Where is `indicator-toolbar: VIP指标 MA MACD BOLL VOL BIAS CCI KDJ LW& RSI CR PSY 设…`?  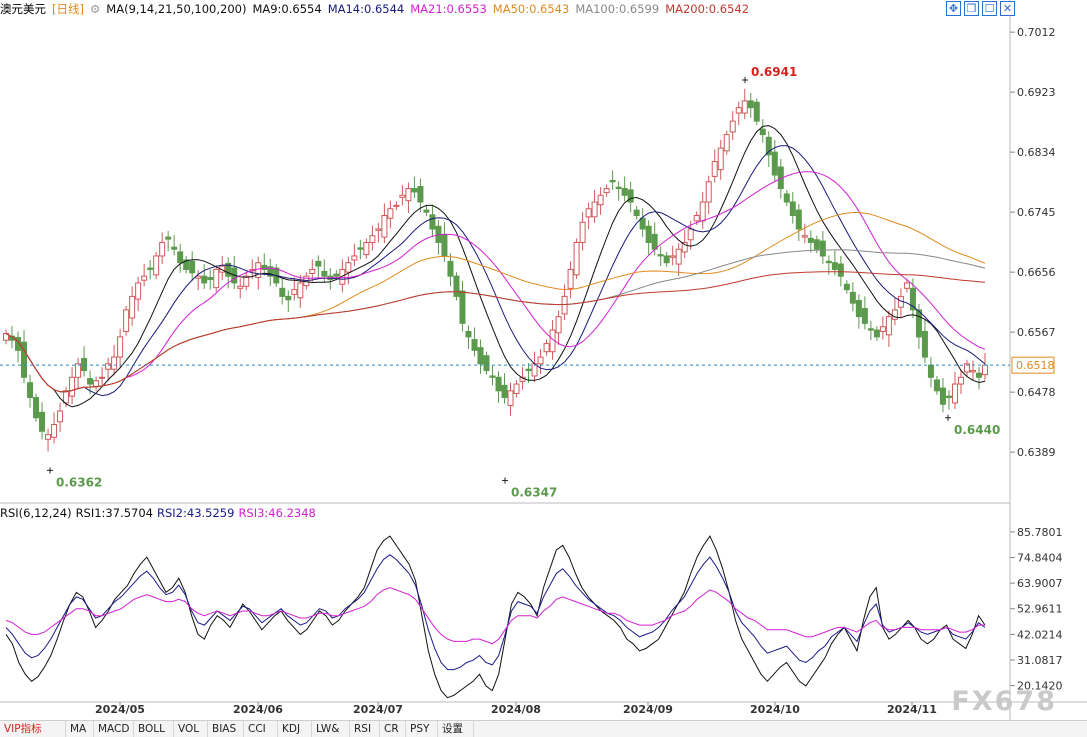
indicator-toolbar: VIP指标 MA MACD BOLL VOL BIAS CCI KDJ LW& RSI CR PSY 设… is located at coordinates (543, 728).